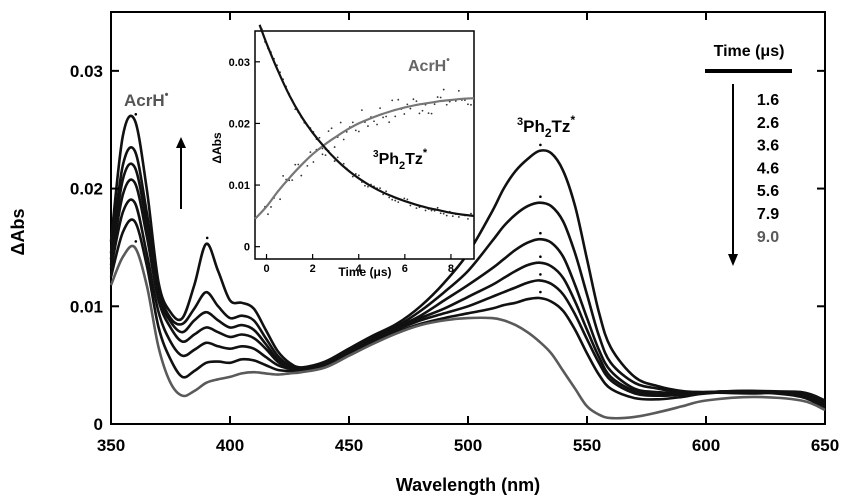 The image size is (844, 496). What do you see at coordinates (468, 445) in the screenshot?
I see `x-tick-label: 500` at bounding box center [468, 445].